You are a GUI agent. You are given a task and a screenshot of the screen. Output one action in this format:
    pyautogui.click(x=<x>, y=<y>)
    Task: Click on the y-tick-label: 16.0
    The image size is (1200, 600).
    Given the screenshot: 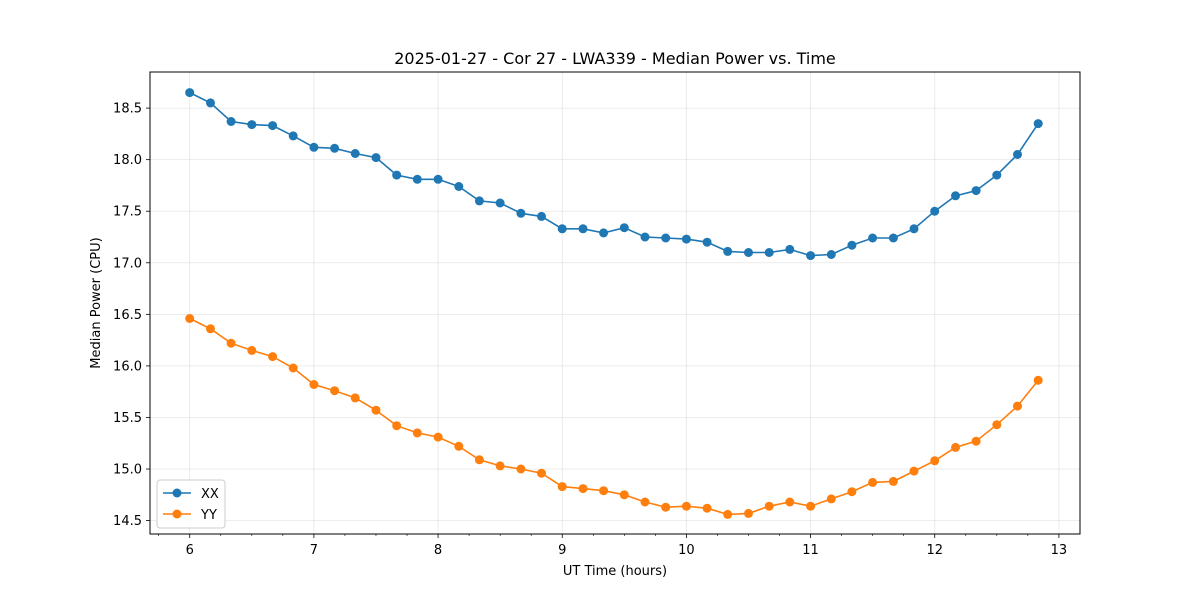 What is the action you would take?
    pyautogui.click(x=127, y=366)
    